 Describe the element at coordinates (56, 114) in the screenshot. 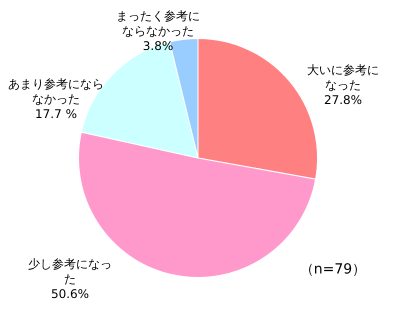

I see `data-label: 17.7 %` at that location.